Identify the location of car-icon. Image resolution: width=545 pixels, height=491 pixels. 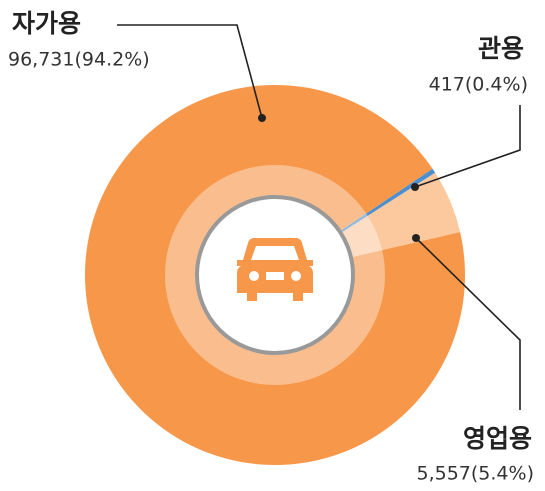
(275, 269).